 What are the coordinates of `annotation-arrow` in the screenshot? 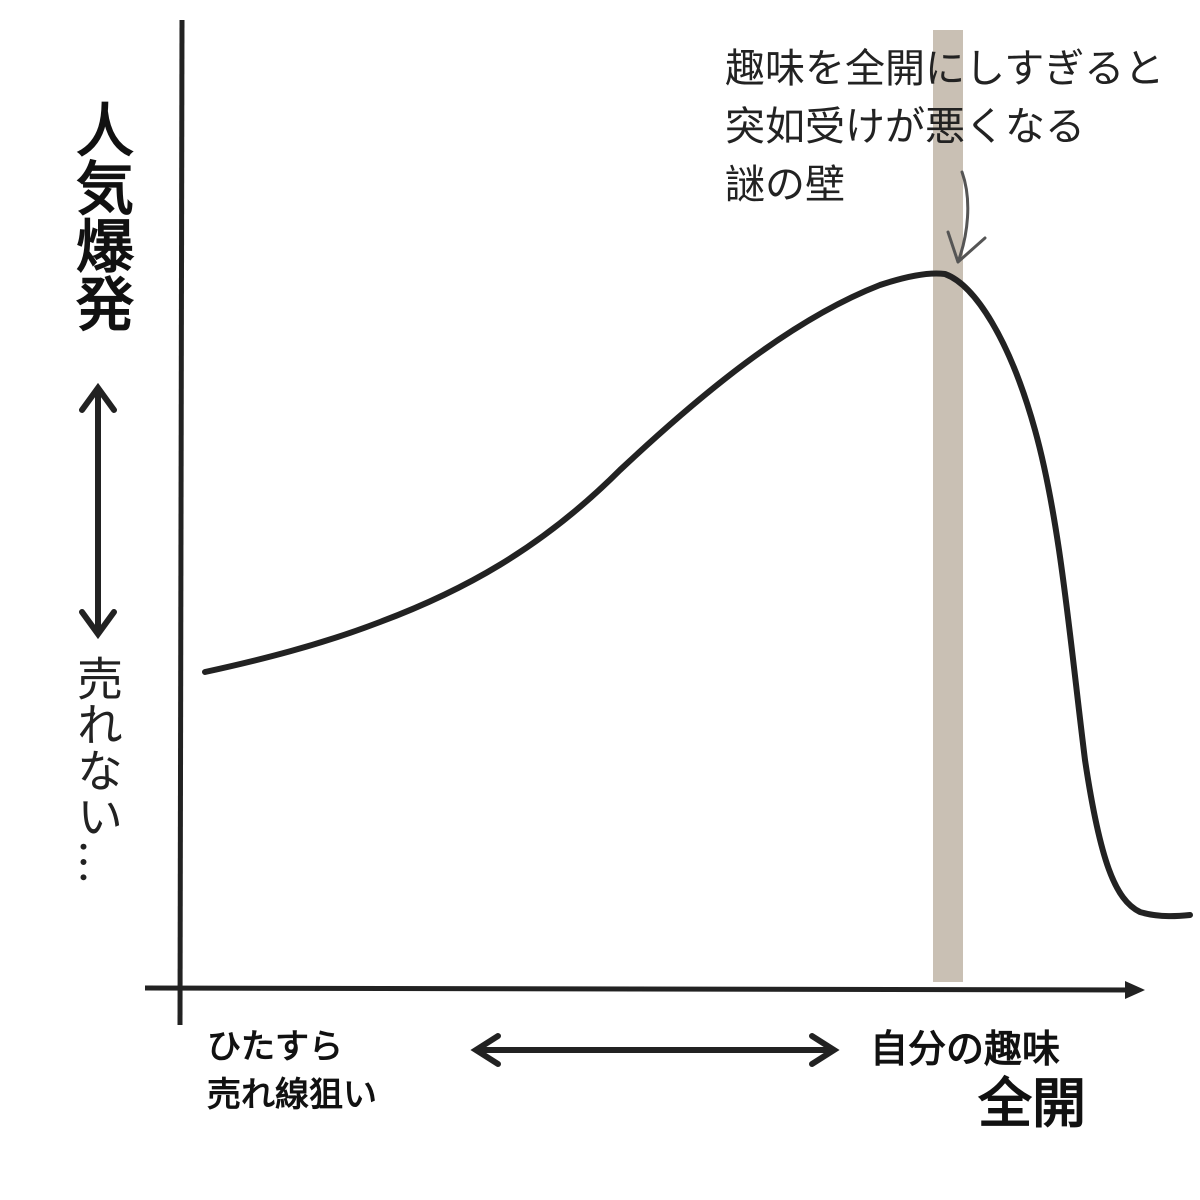 It's located at (966, 217).